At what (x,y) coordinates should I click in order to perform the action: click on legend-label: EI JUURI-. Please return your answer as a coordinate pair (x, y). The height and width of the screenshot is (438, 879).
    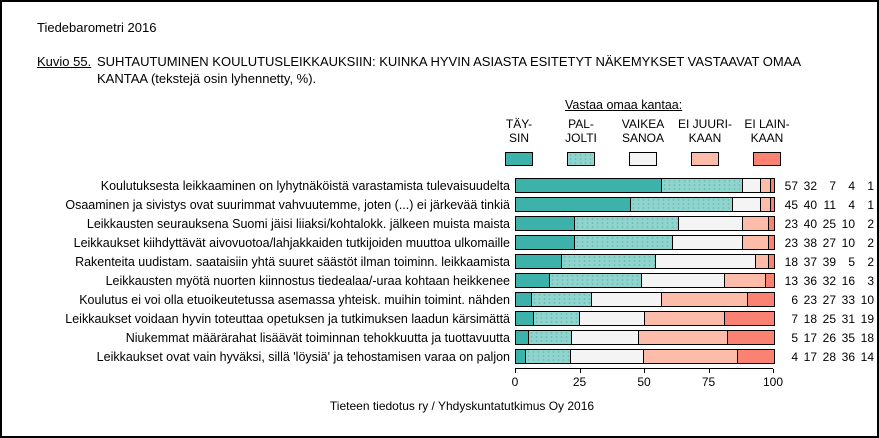
    Looking at the image, I should click on (705, 124).